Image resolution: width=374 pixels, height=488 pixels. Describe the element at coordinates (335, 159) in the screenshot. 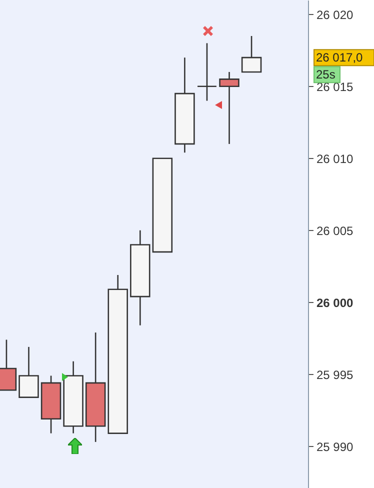

I see `y-tick-label: 26 010` at that location.